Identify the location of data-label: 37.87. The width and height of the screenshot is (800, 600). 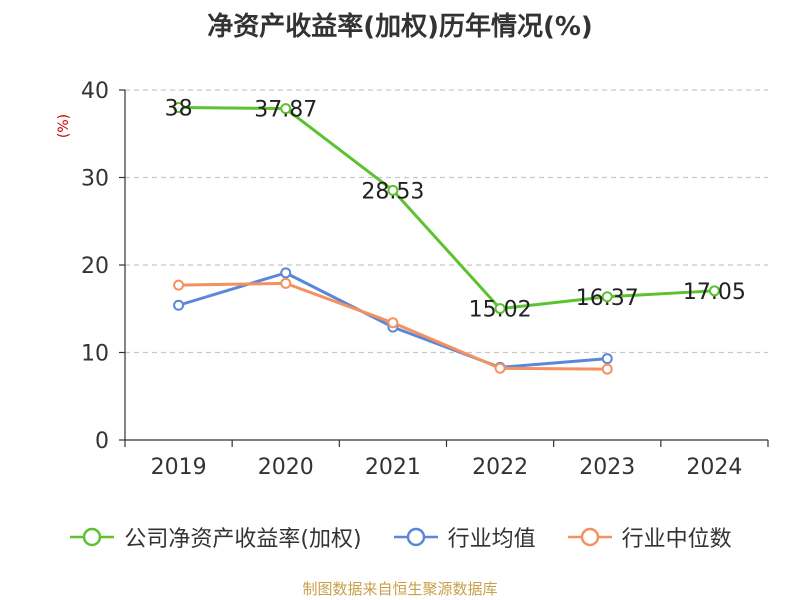
(285, 110).